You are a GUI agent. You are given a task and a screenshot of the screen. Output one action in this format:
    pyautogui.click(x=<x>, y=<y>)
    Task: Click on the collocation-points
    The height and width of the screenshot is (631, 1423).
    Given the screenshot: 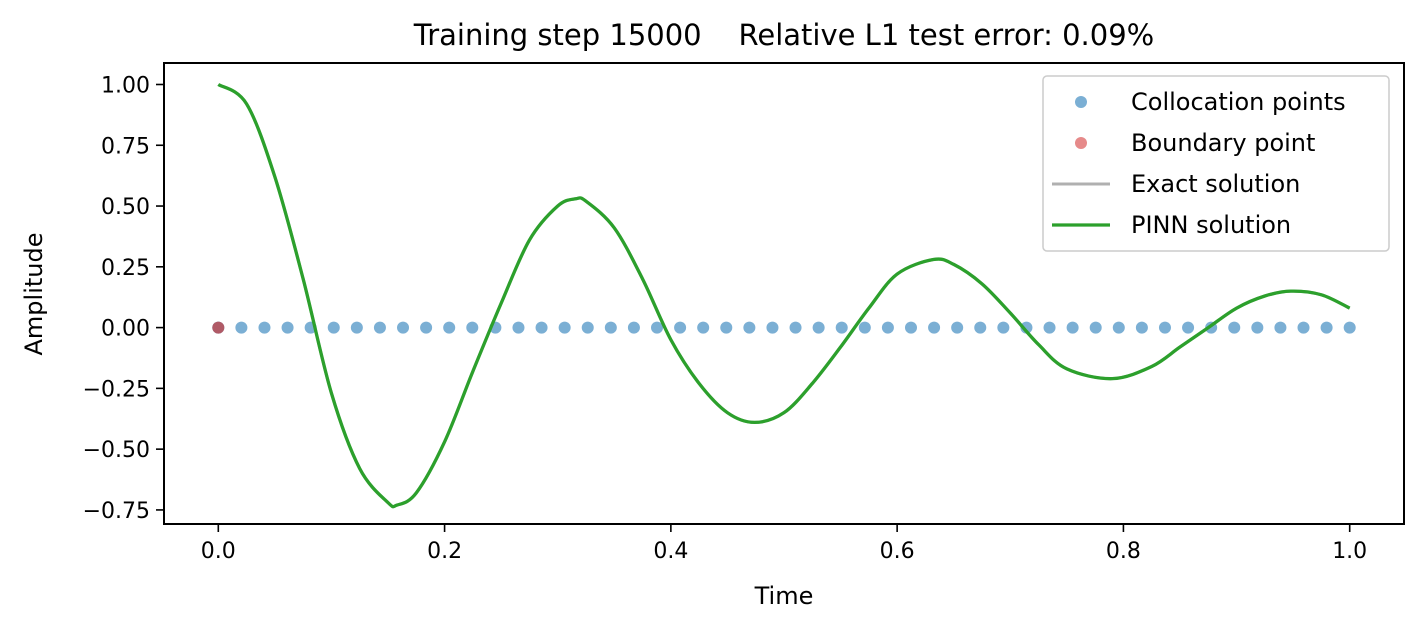 What is the action you would take?
    pyautogui.click(x=784, y=327)
    